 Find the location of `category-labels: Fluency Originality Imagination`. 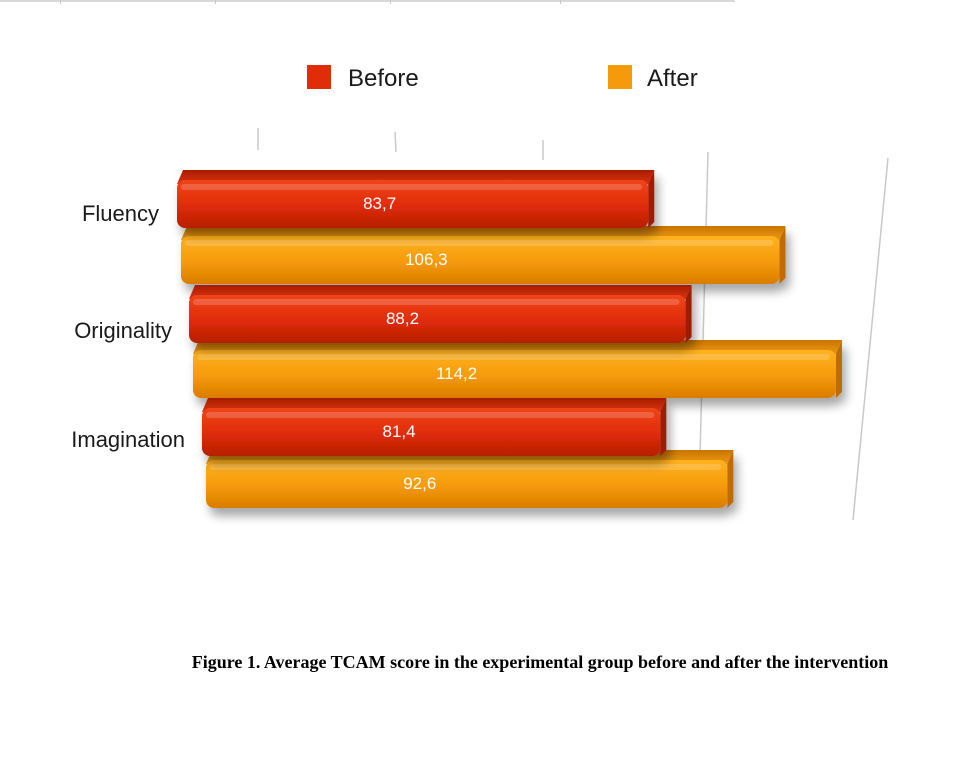

category-labels: Fluency Originality Imagination is located at coordinates (128, 326).